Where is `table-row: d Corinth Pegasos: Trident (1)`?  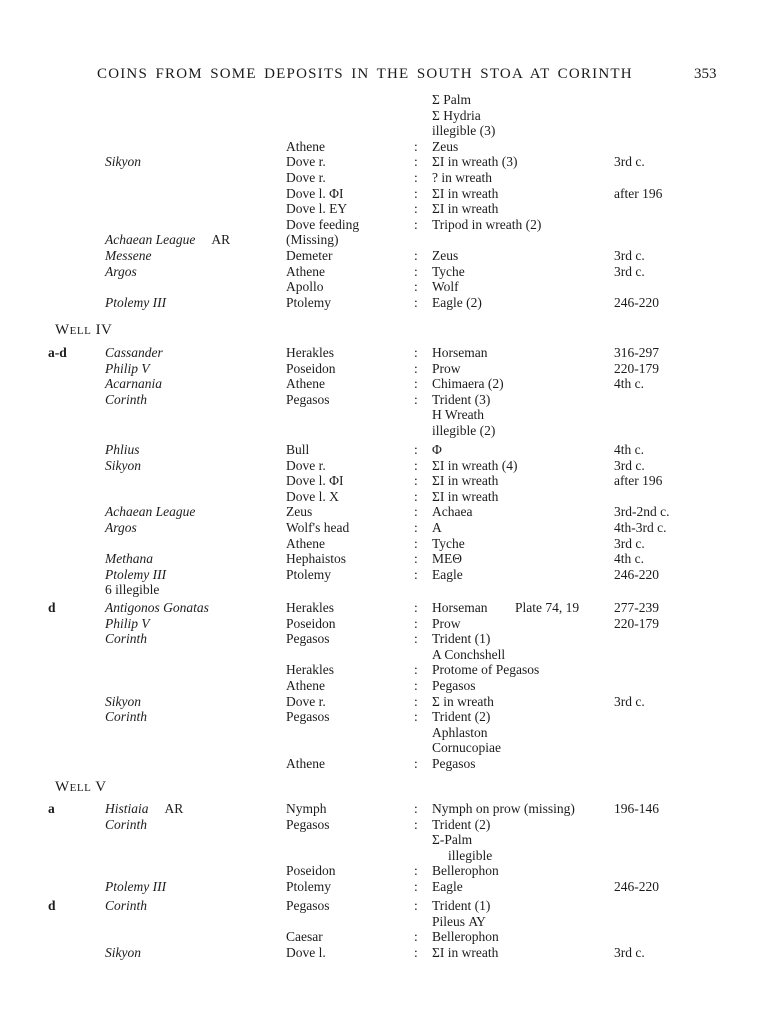 table-row: d Corinth Pegasos: Trident (1) is located at coordinates (390, 906).